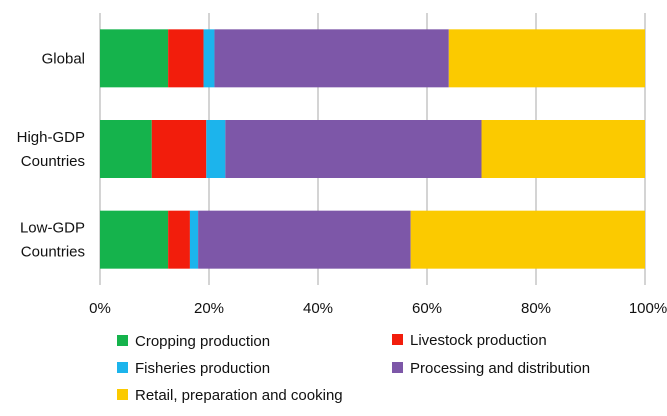  Describe the element at coordinates (202, 341) in the screenshot. I see `legend-label: Cropping production` at that location.